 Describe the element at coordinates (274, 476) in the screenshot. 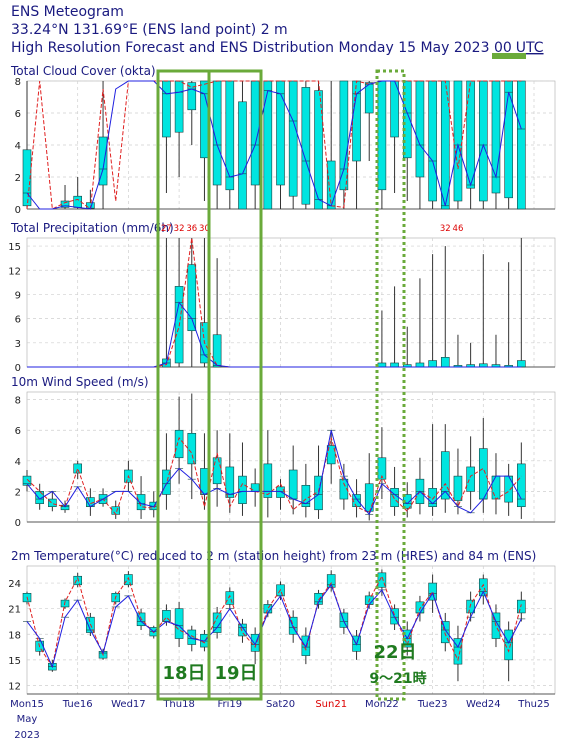

I see `hres-line` at that location.